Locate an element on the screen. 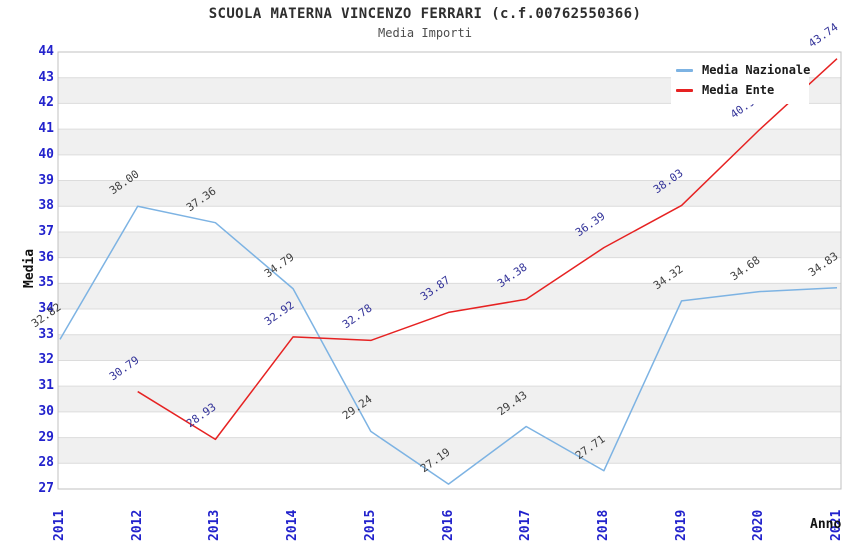 Image resolution: width=850 pixels, height=550 pixels. y-tick-label: 33 is located at coordinates (46, 334).